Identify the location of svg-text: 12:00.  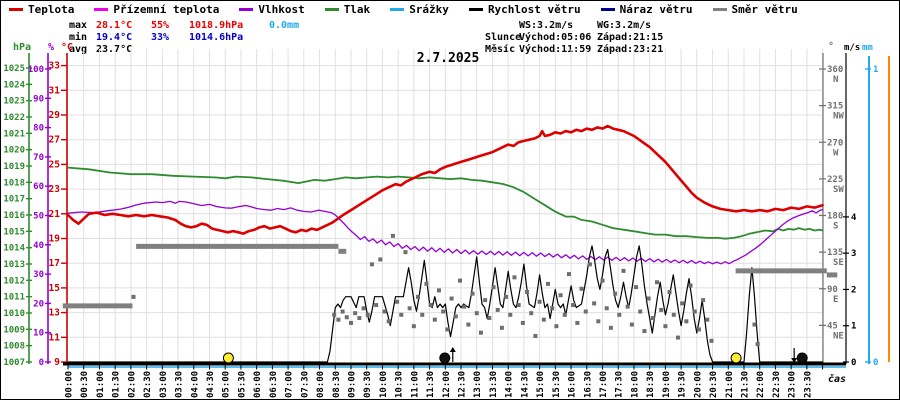
(447, 384).